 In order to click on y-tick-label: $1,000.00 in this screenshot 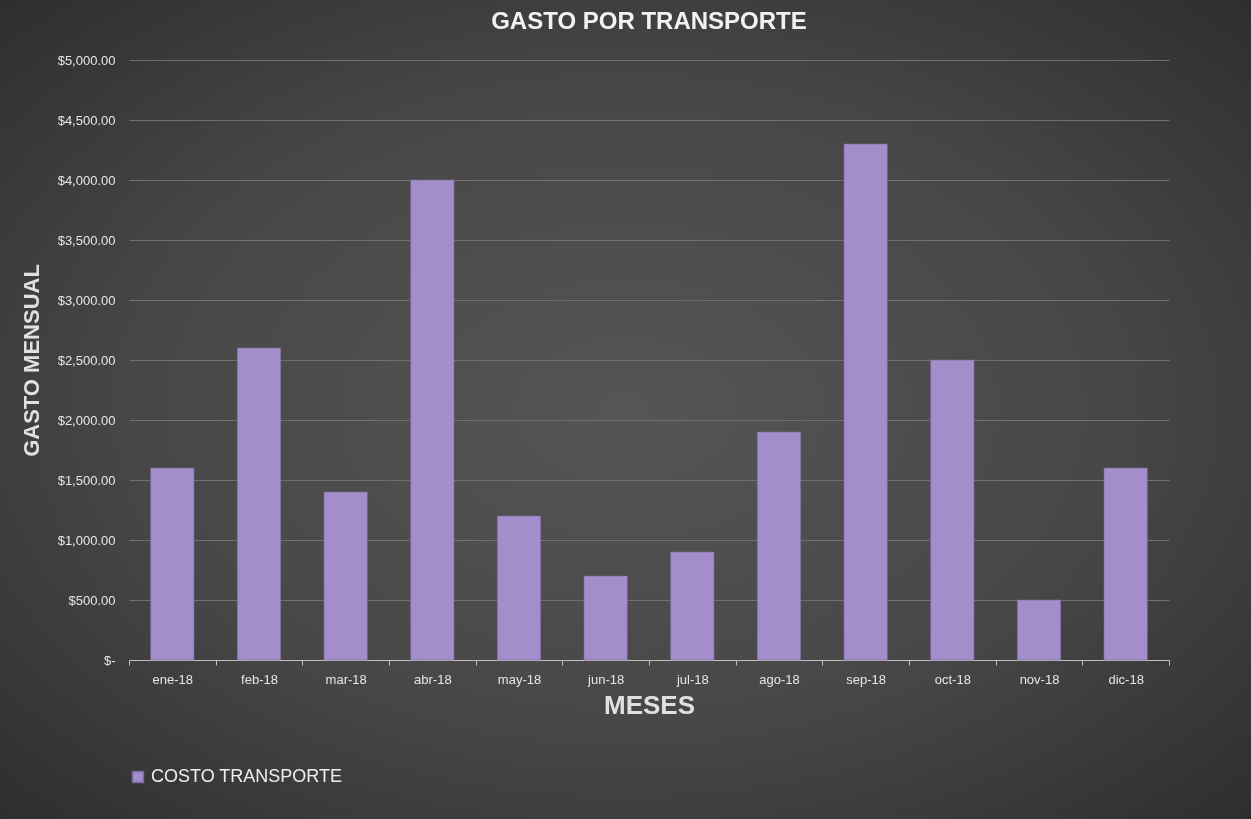, I will do `click(86, 540)`.